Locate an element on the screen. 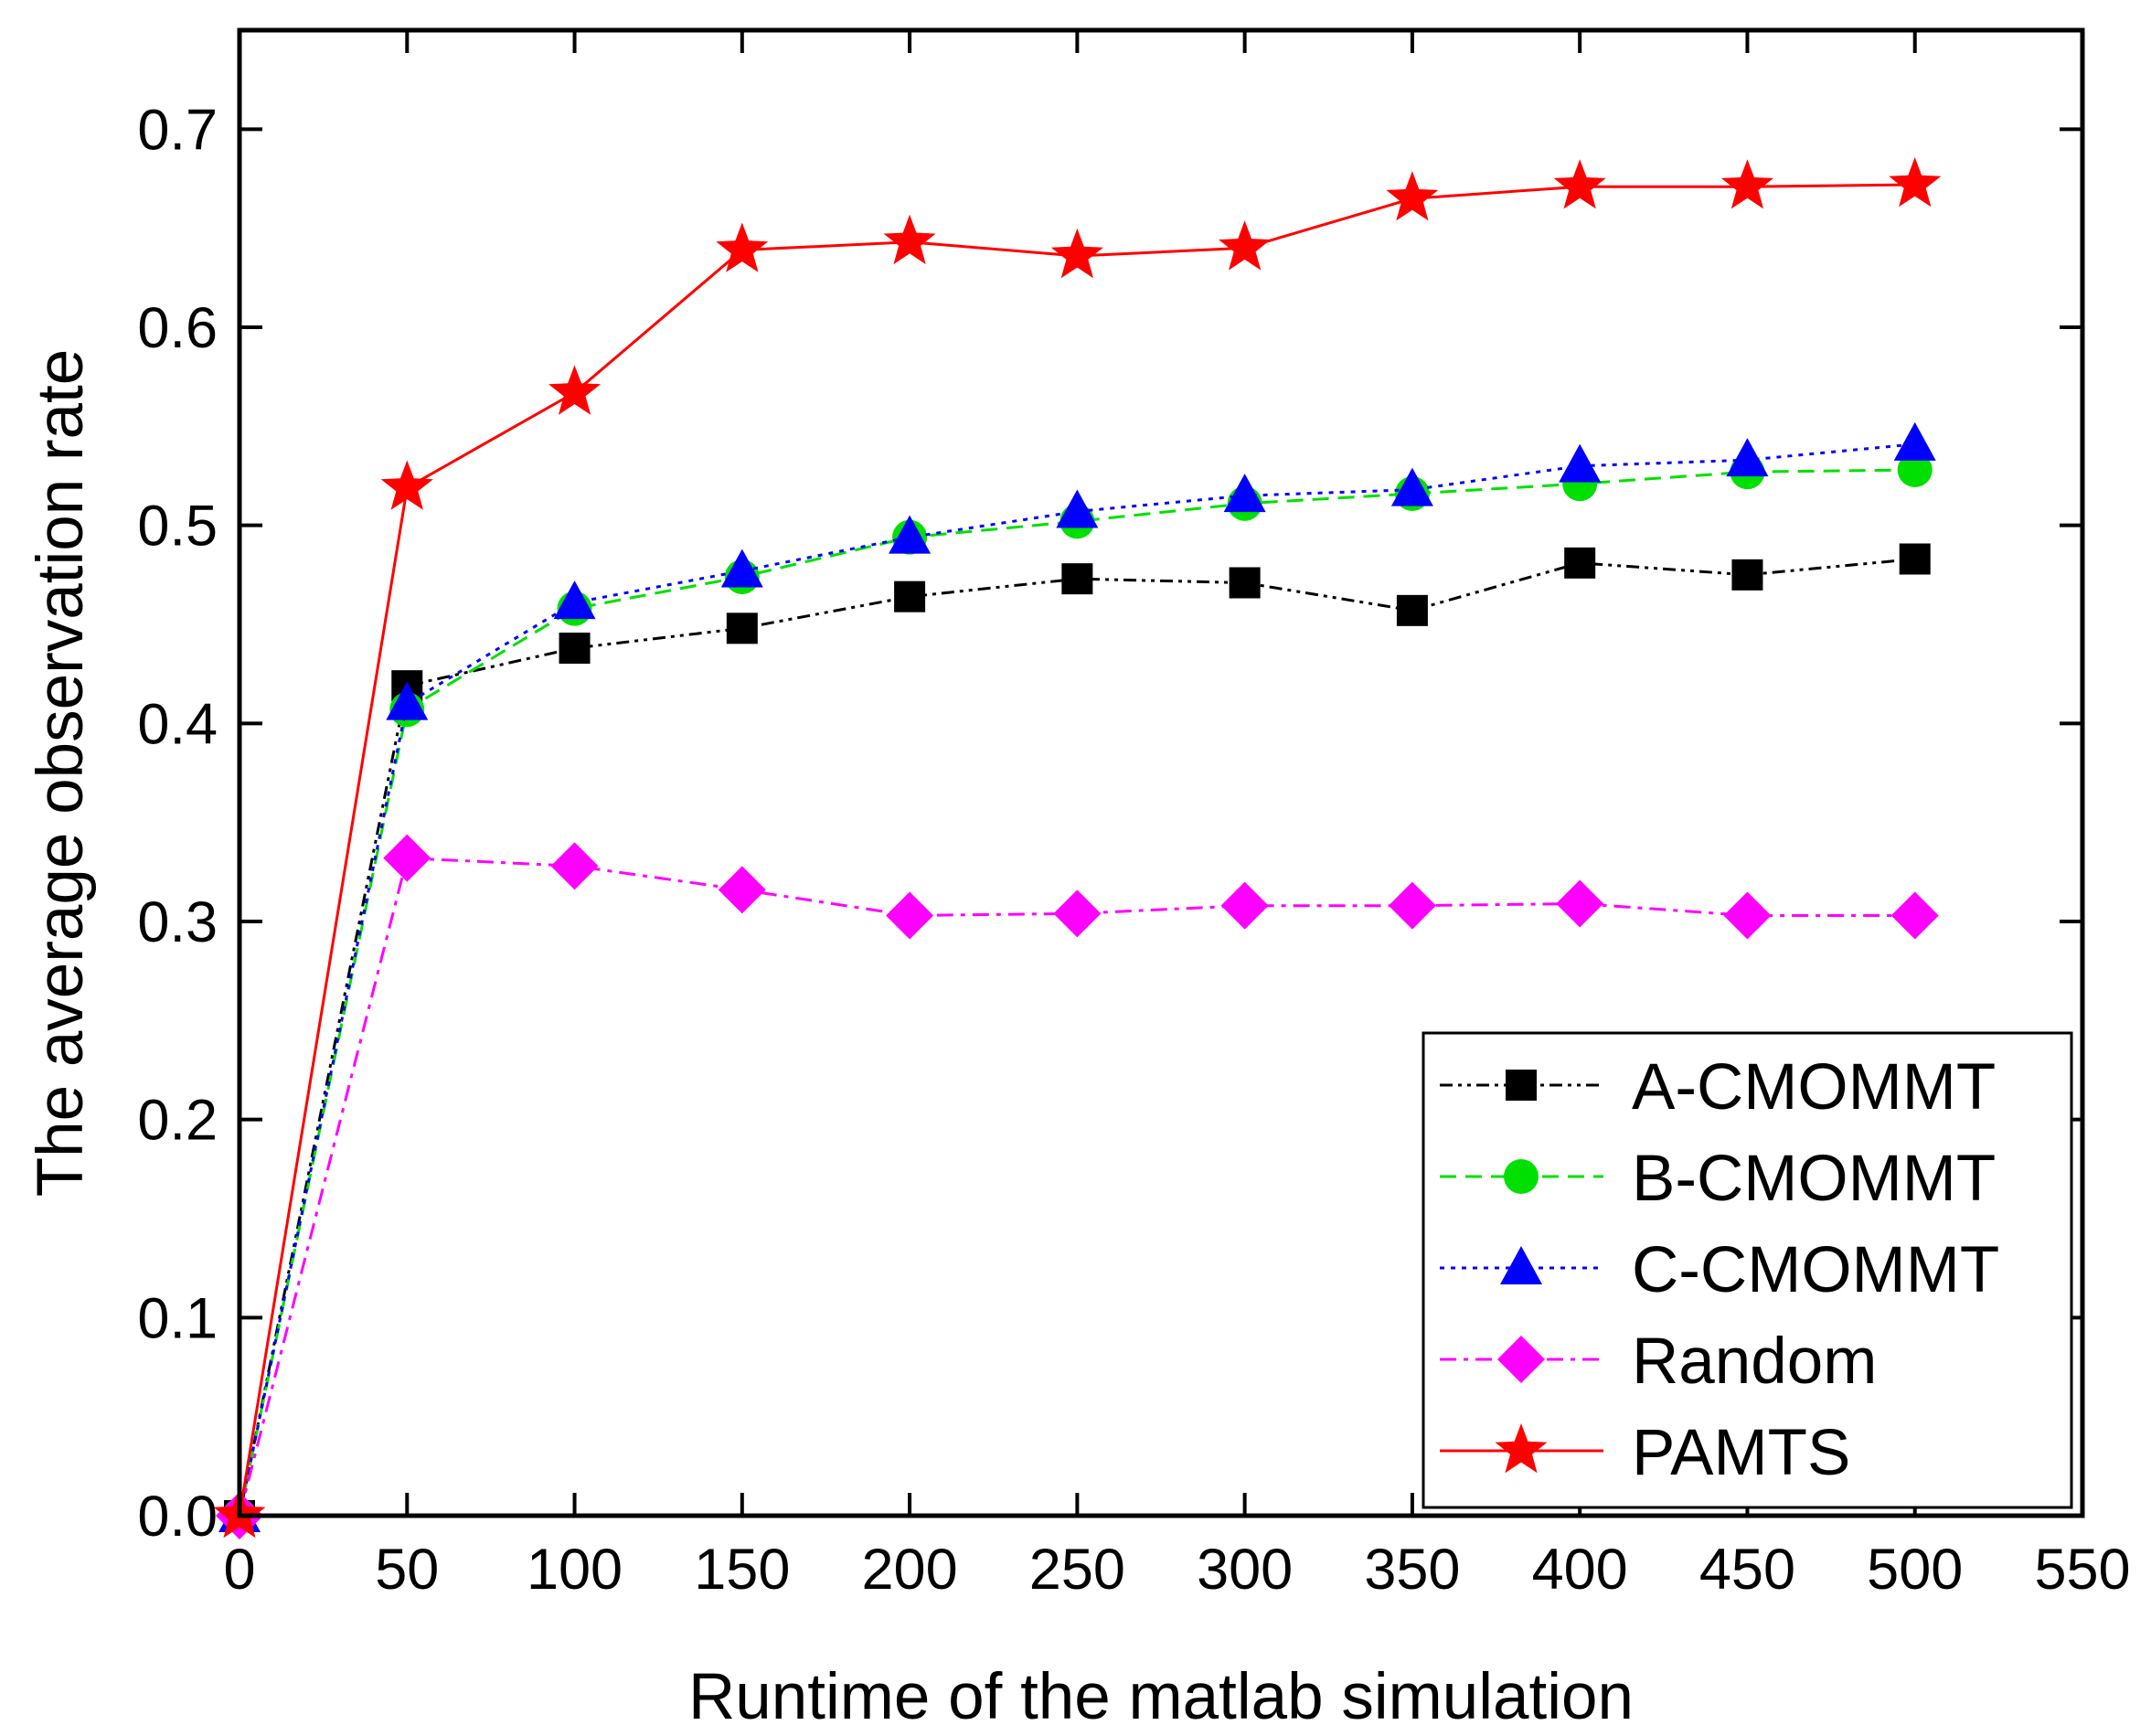 This screenshot has height=1736, width=2151. legend: A-CMOMMT B-CMOMMT C-CMOMMT Random PAMTS is located at coordinates (1747, 1270).